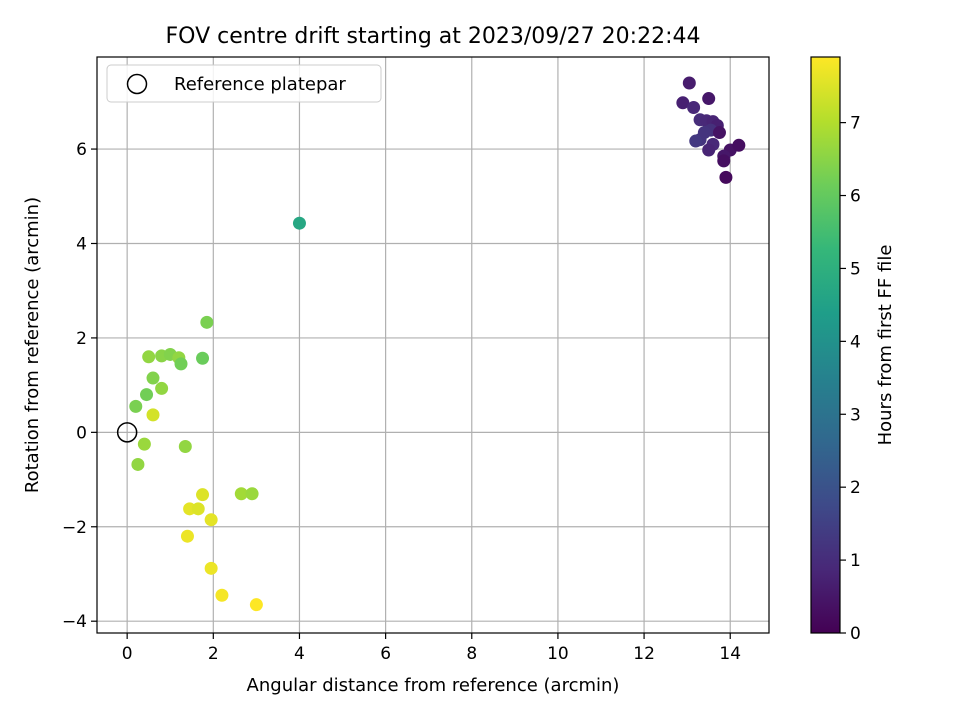 This screenshot has height=724, width=960. Describe the element at coordinates (79, 386) in the screenshot. I see `y-axis-ticks: −4 −2 0 2 4 6` at that location.